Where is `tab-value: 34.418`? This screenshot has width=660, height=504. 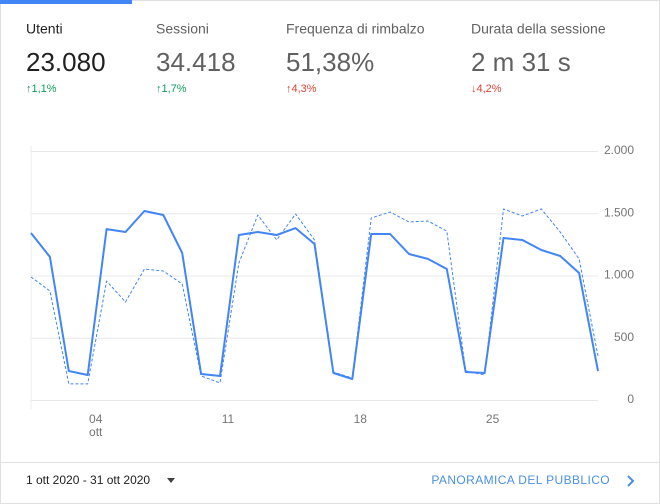
tab-value: 34.418 is located at coordinates (196, 62).